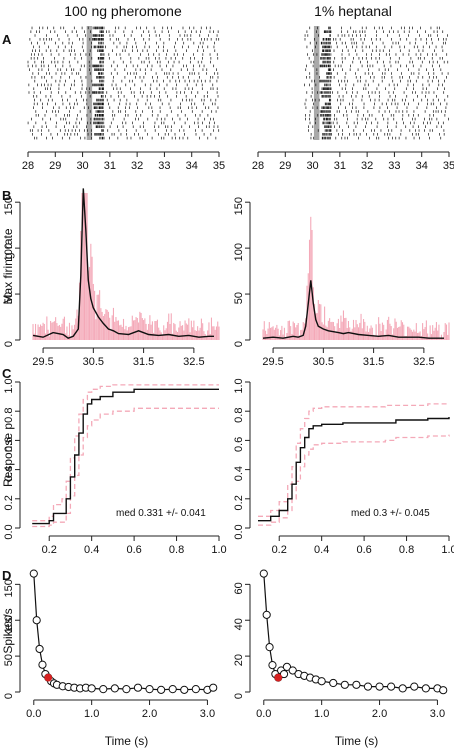 The height and width of the screenshot is (756, 454). Describe the element at coordinates (91, 550) in the screenshot. I see `cdf-0-x-tick-label: 0.4` at that location.